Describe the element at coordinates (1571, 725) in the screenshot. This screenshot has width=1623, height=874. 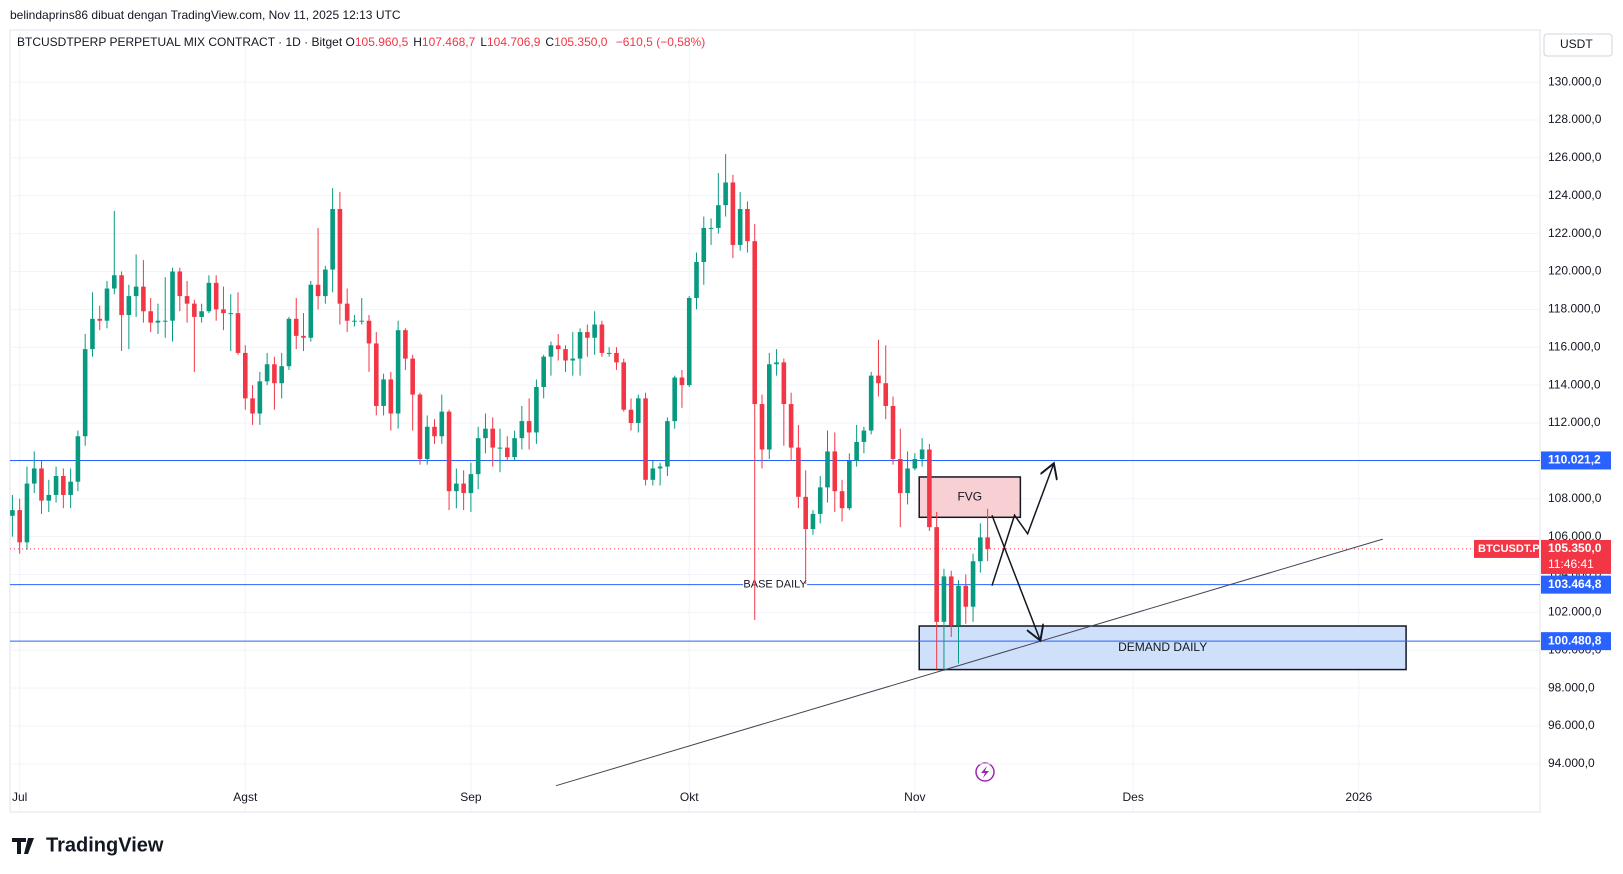
I see `y-tick-label: 96.000,0` at that location.